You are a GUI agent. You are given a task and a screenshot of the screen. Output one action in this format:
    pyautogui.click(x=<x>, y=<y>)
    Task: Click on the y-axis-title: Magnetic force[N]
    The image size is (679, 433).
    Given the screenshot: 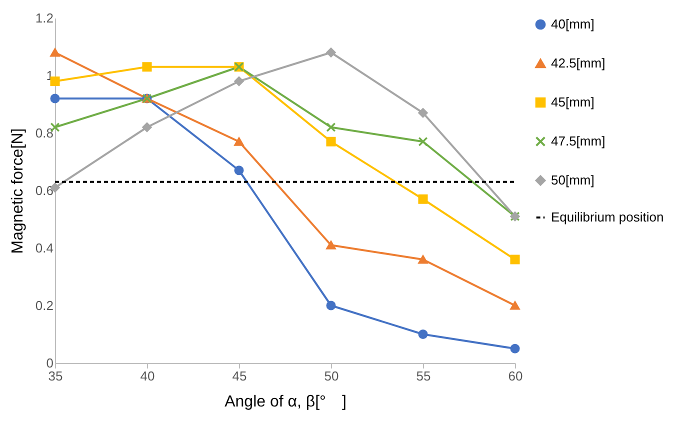 What is the action you would take?
    pyautogui.click(x=17, y=191)
    